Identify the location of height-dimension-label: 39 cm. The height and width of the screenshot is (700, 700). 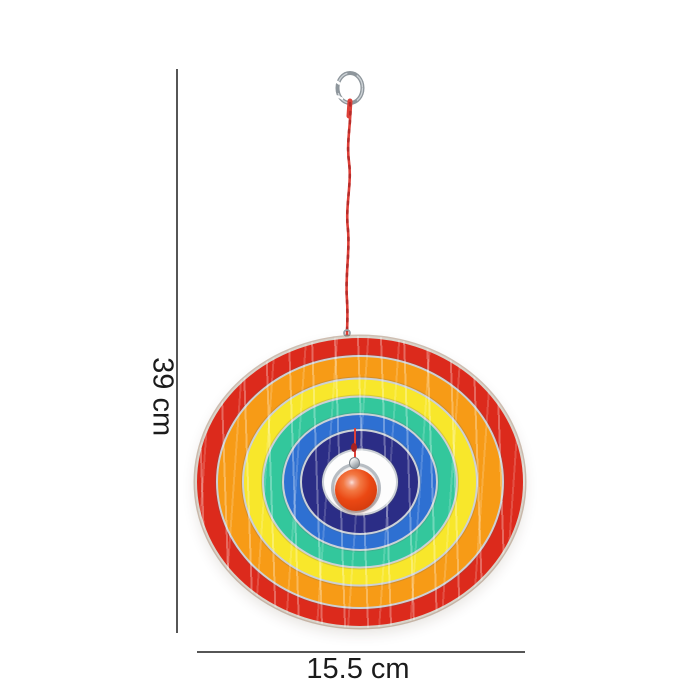
(162, 397).